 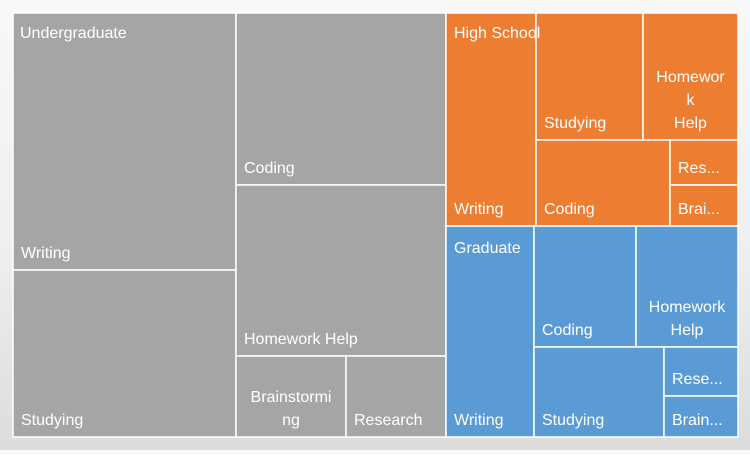 What do you see at coordinates (603, 183) in the screenshot?
I see `treemap-tile-high-school-coding` at bounding box center [603, 183].